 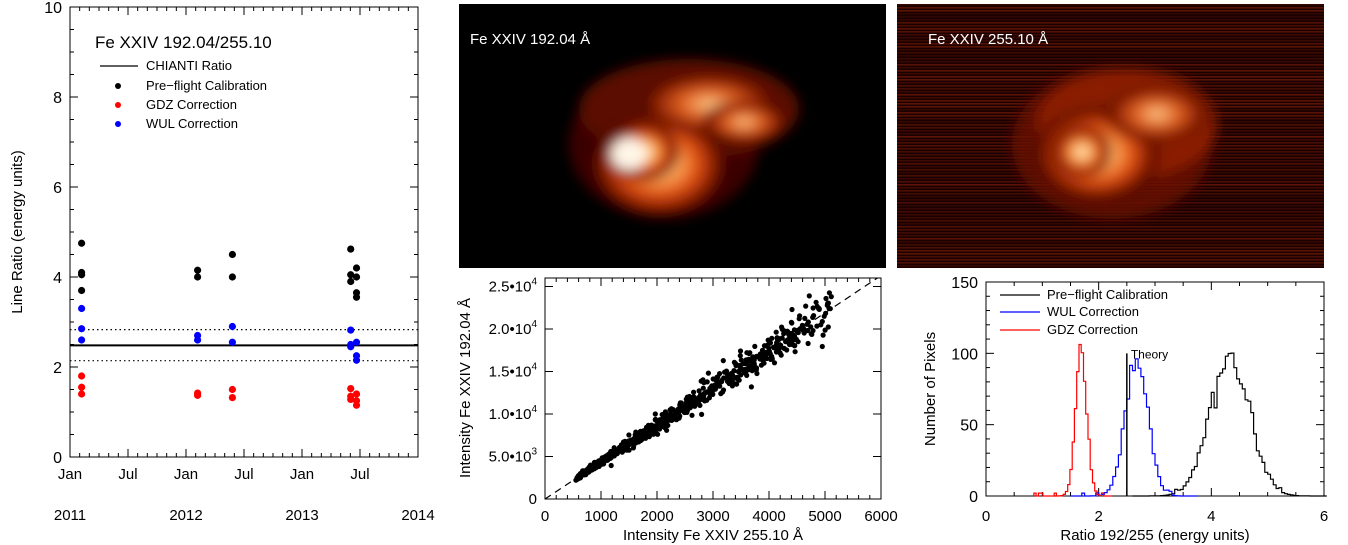 What do you see at coordinates (986, 516) in the screenshot?
I see `x-tick-label: 0` at bounding box center [986, 516].